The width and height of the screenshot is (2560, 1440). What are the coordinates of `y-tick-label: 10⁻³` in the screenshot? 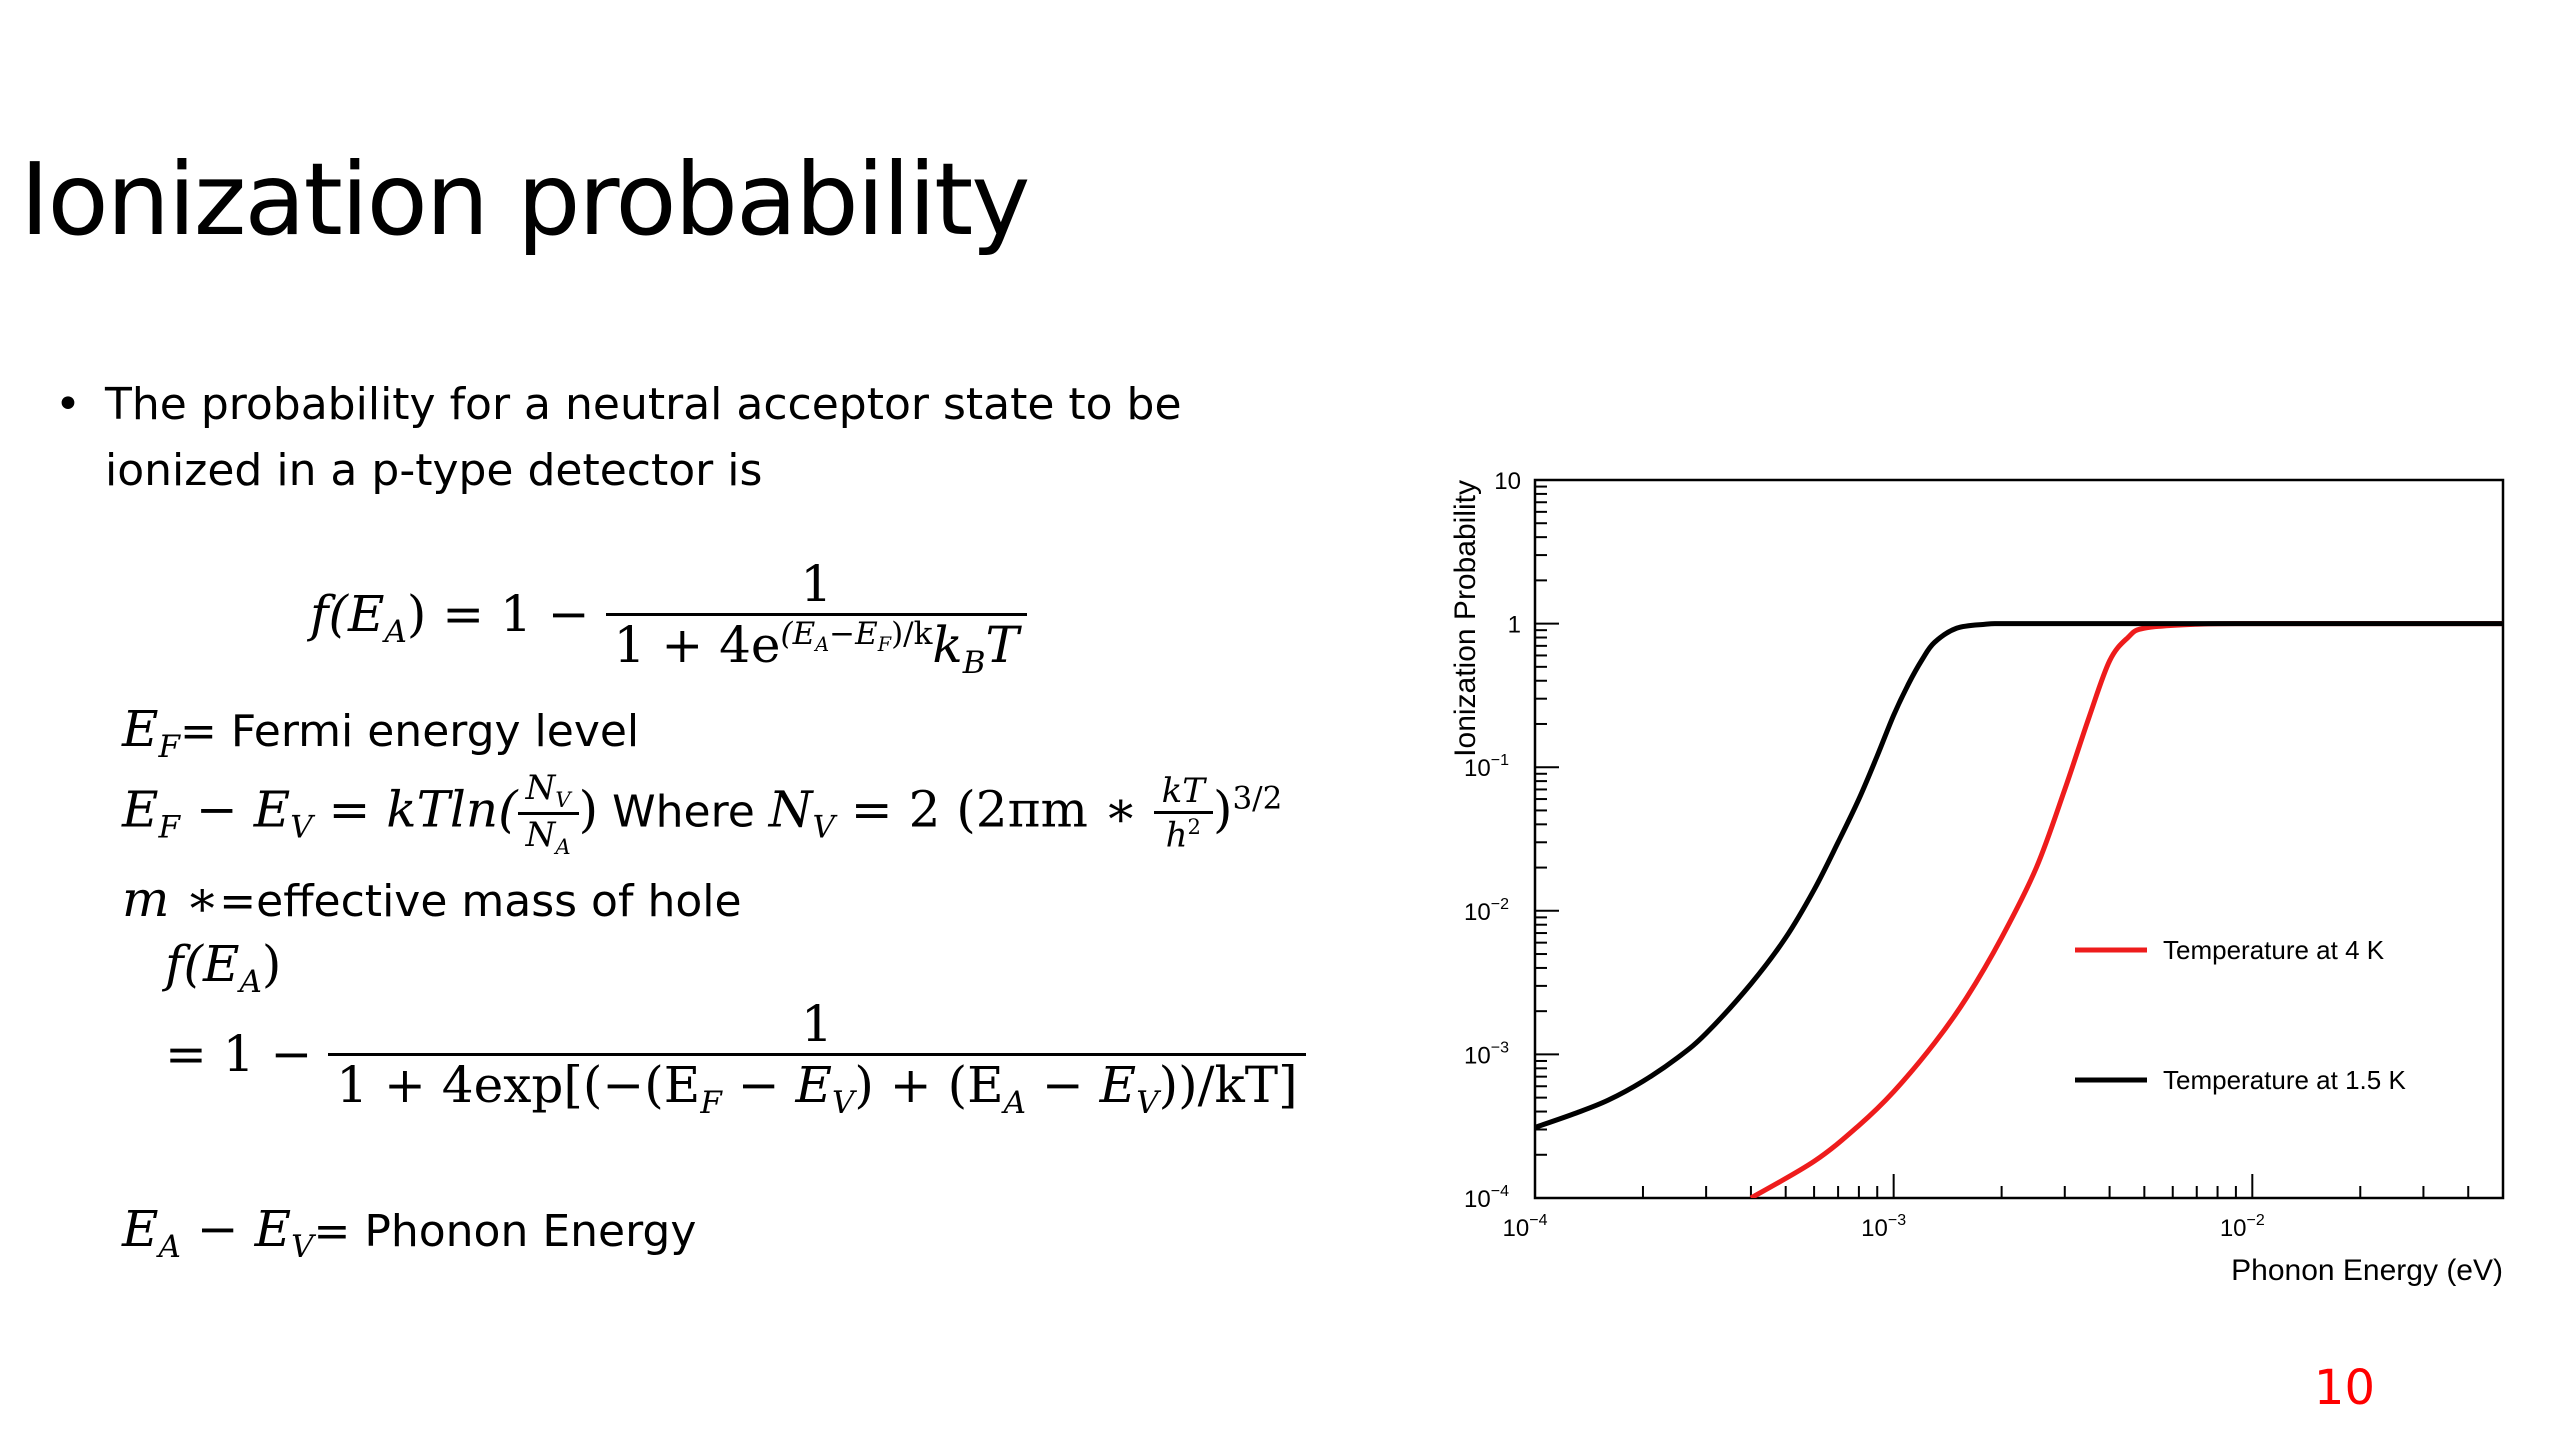 It's located at (1486, 1054).